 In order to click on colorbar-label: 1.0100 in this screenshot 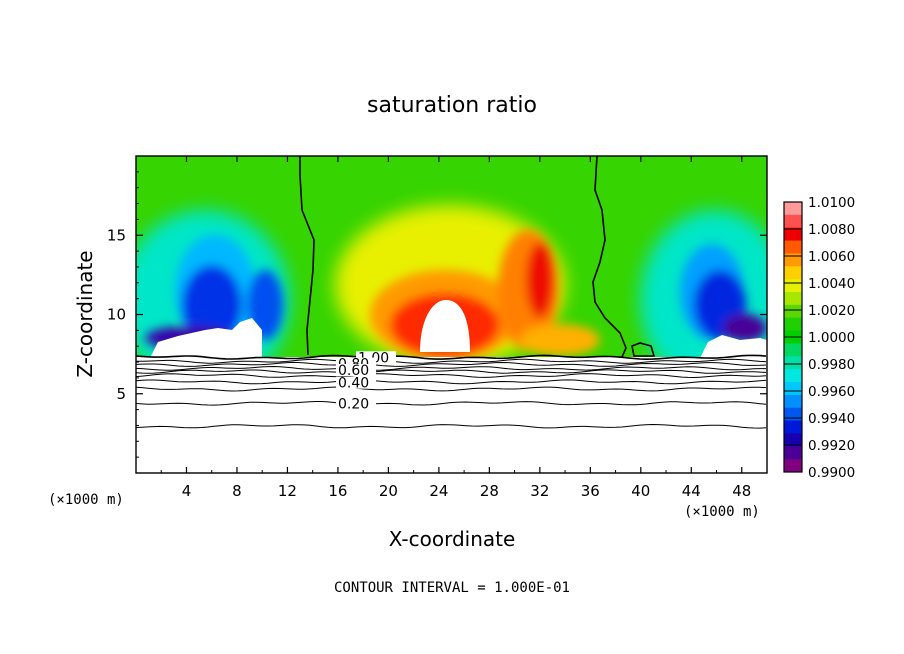, I will do `click(831, 203)`.